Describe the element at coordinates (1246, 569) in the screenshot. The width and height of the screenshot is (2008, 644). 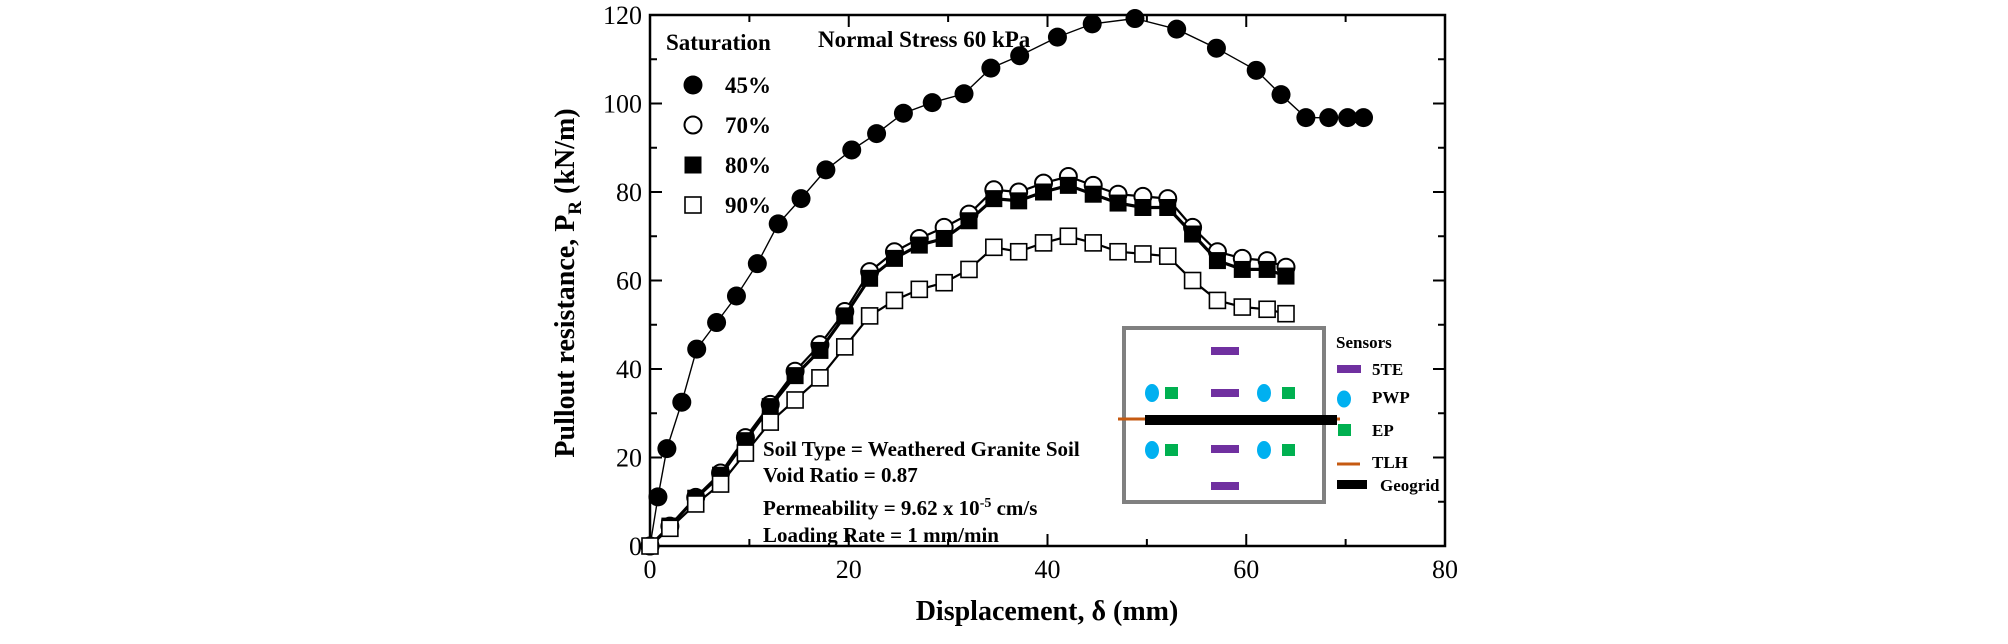
I see `x-tick-label: 60` at that location.